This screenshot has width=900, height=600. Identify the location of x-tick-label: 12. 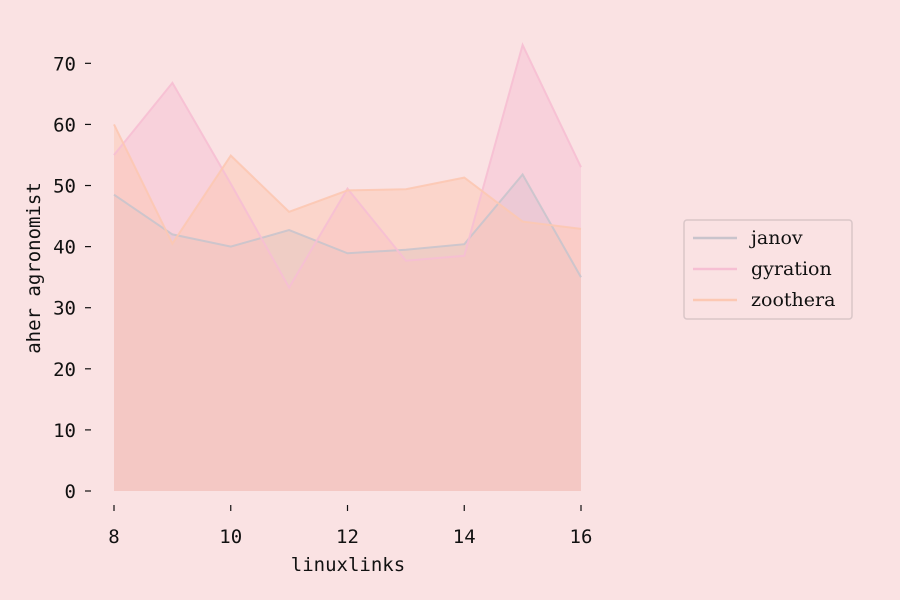
(347, 537).